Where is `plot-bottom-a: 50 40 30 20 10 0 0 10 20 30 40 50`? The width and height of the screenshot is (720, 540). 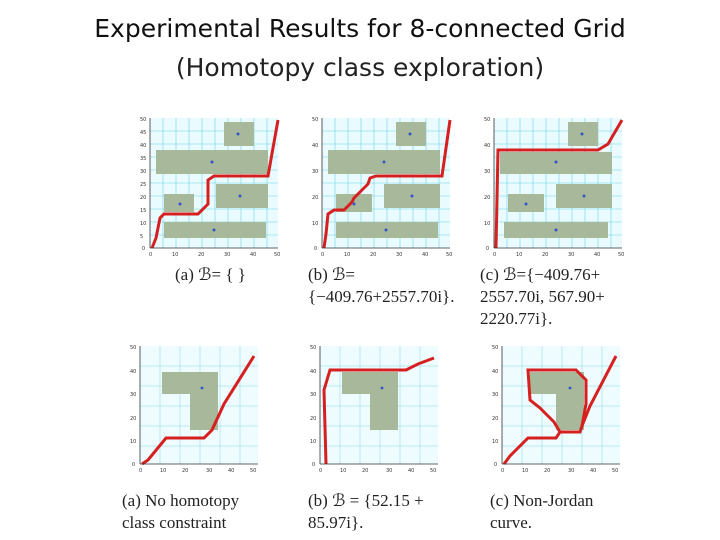
plot-bottom-a: 50 40 30 20 10 0 0 10 20 30 40 50 is located at coordinates (198, 410).